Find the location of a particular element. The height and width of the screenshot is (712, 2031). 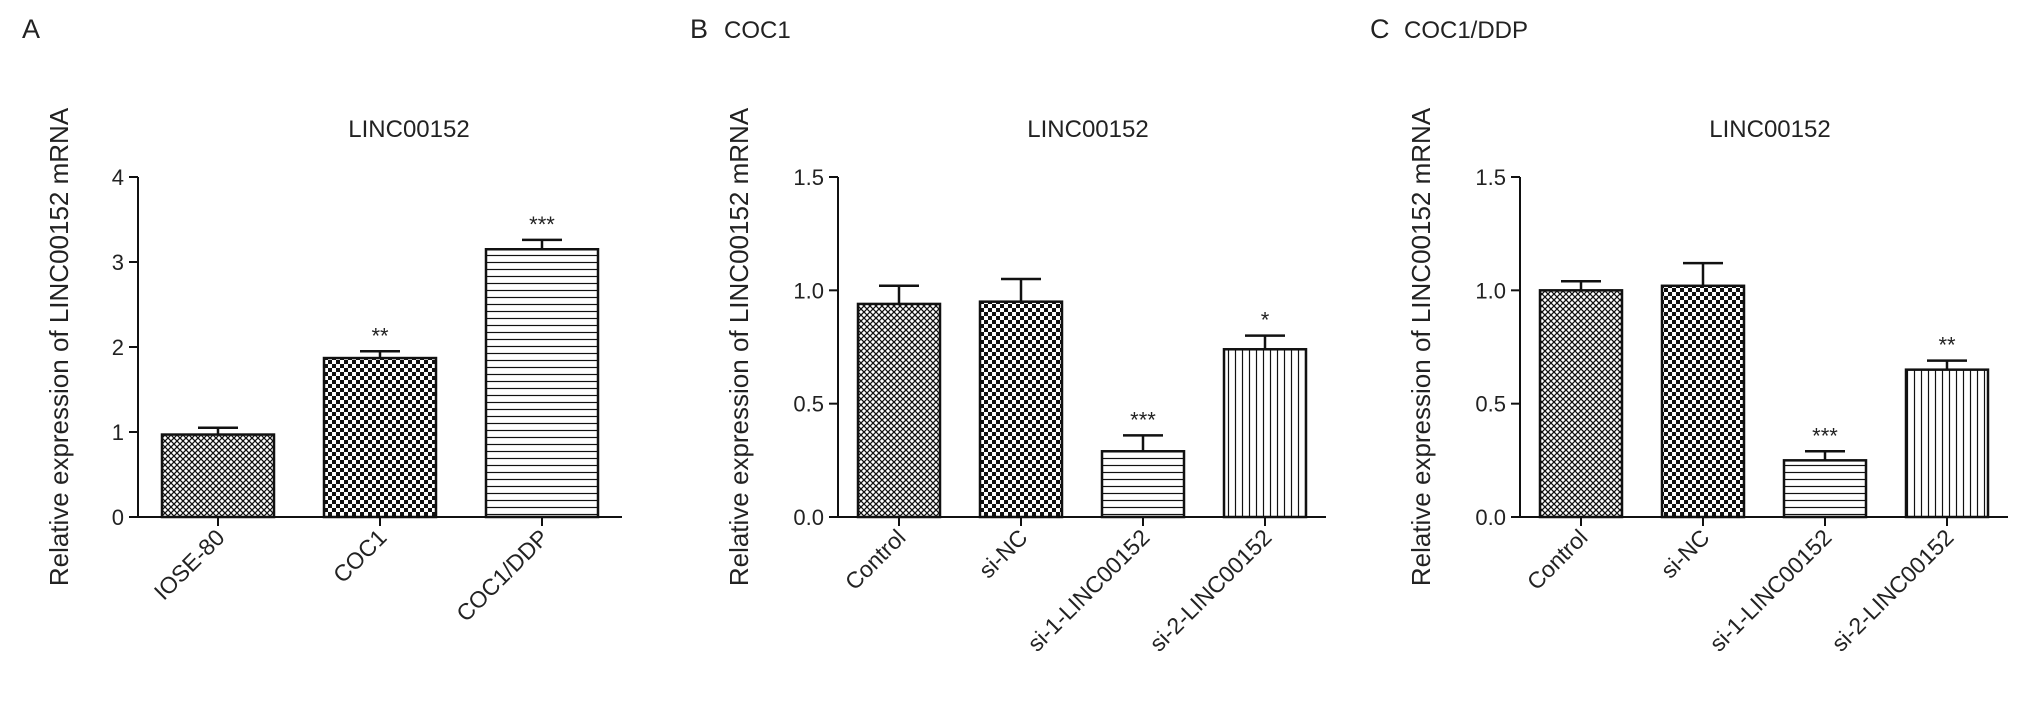

panel-subtitle-b: COC1 is located at coordinates (757, 30).